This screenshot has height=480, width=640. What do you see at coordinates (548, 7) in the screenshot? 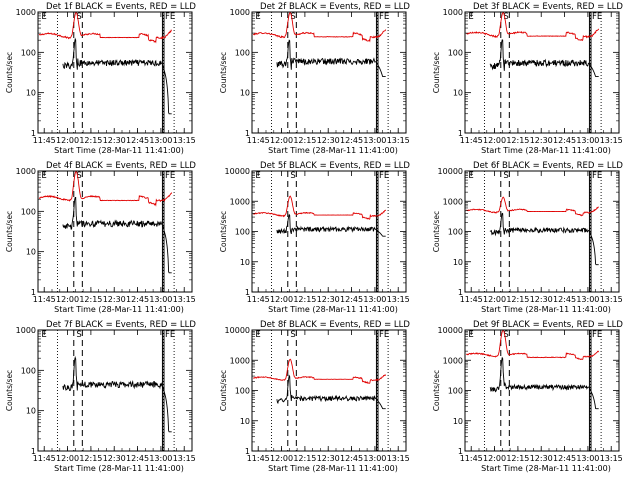
I see `panel-title: Det 3f BLACK = Events, RED = LLD` at bounding box center [548, 7].